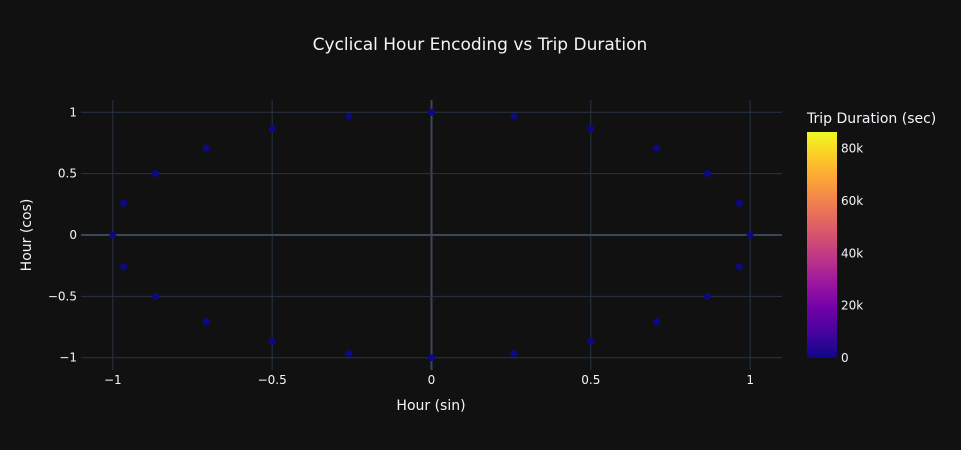 This screenshot has width=961, height=450. Describe the element at coordinates (62, 296) in the screenshot. I see `y-tick-label: −0.5` at that location.